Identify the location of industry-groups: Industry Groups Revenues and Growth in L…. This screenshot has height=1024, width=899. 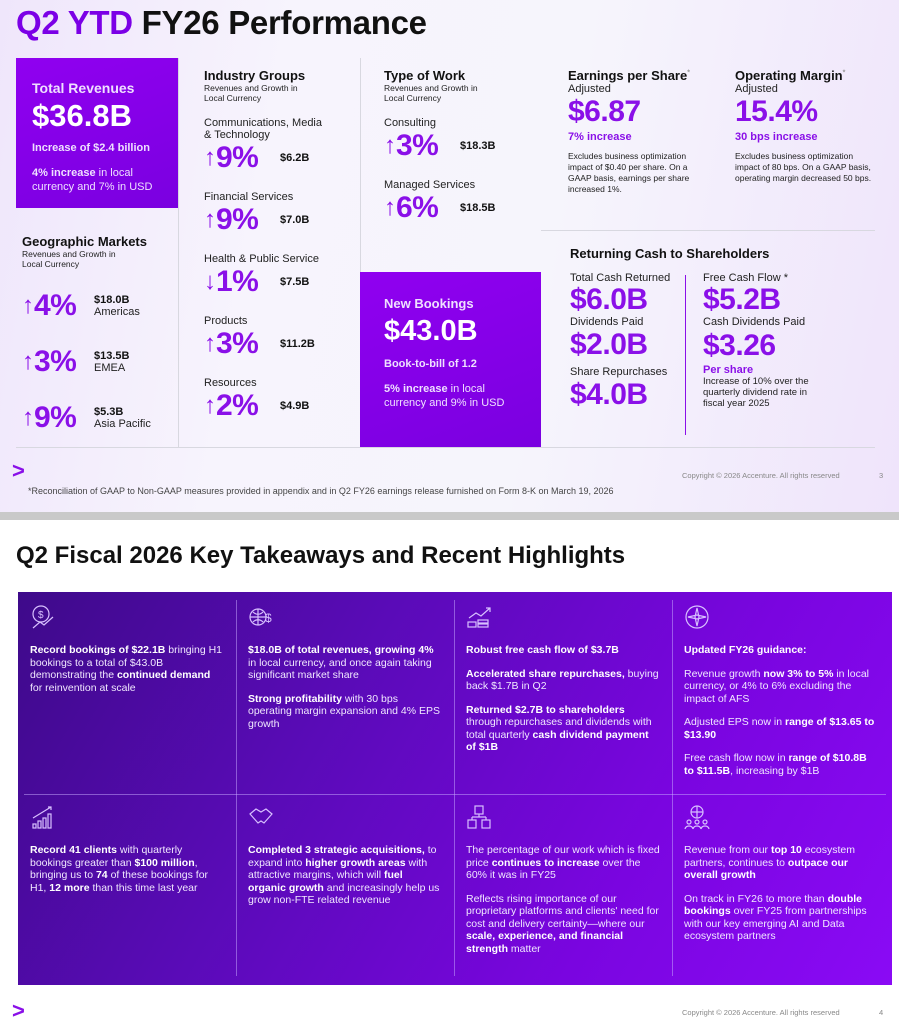
(279, 245).